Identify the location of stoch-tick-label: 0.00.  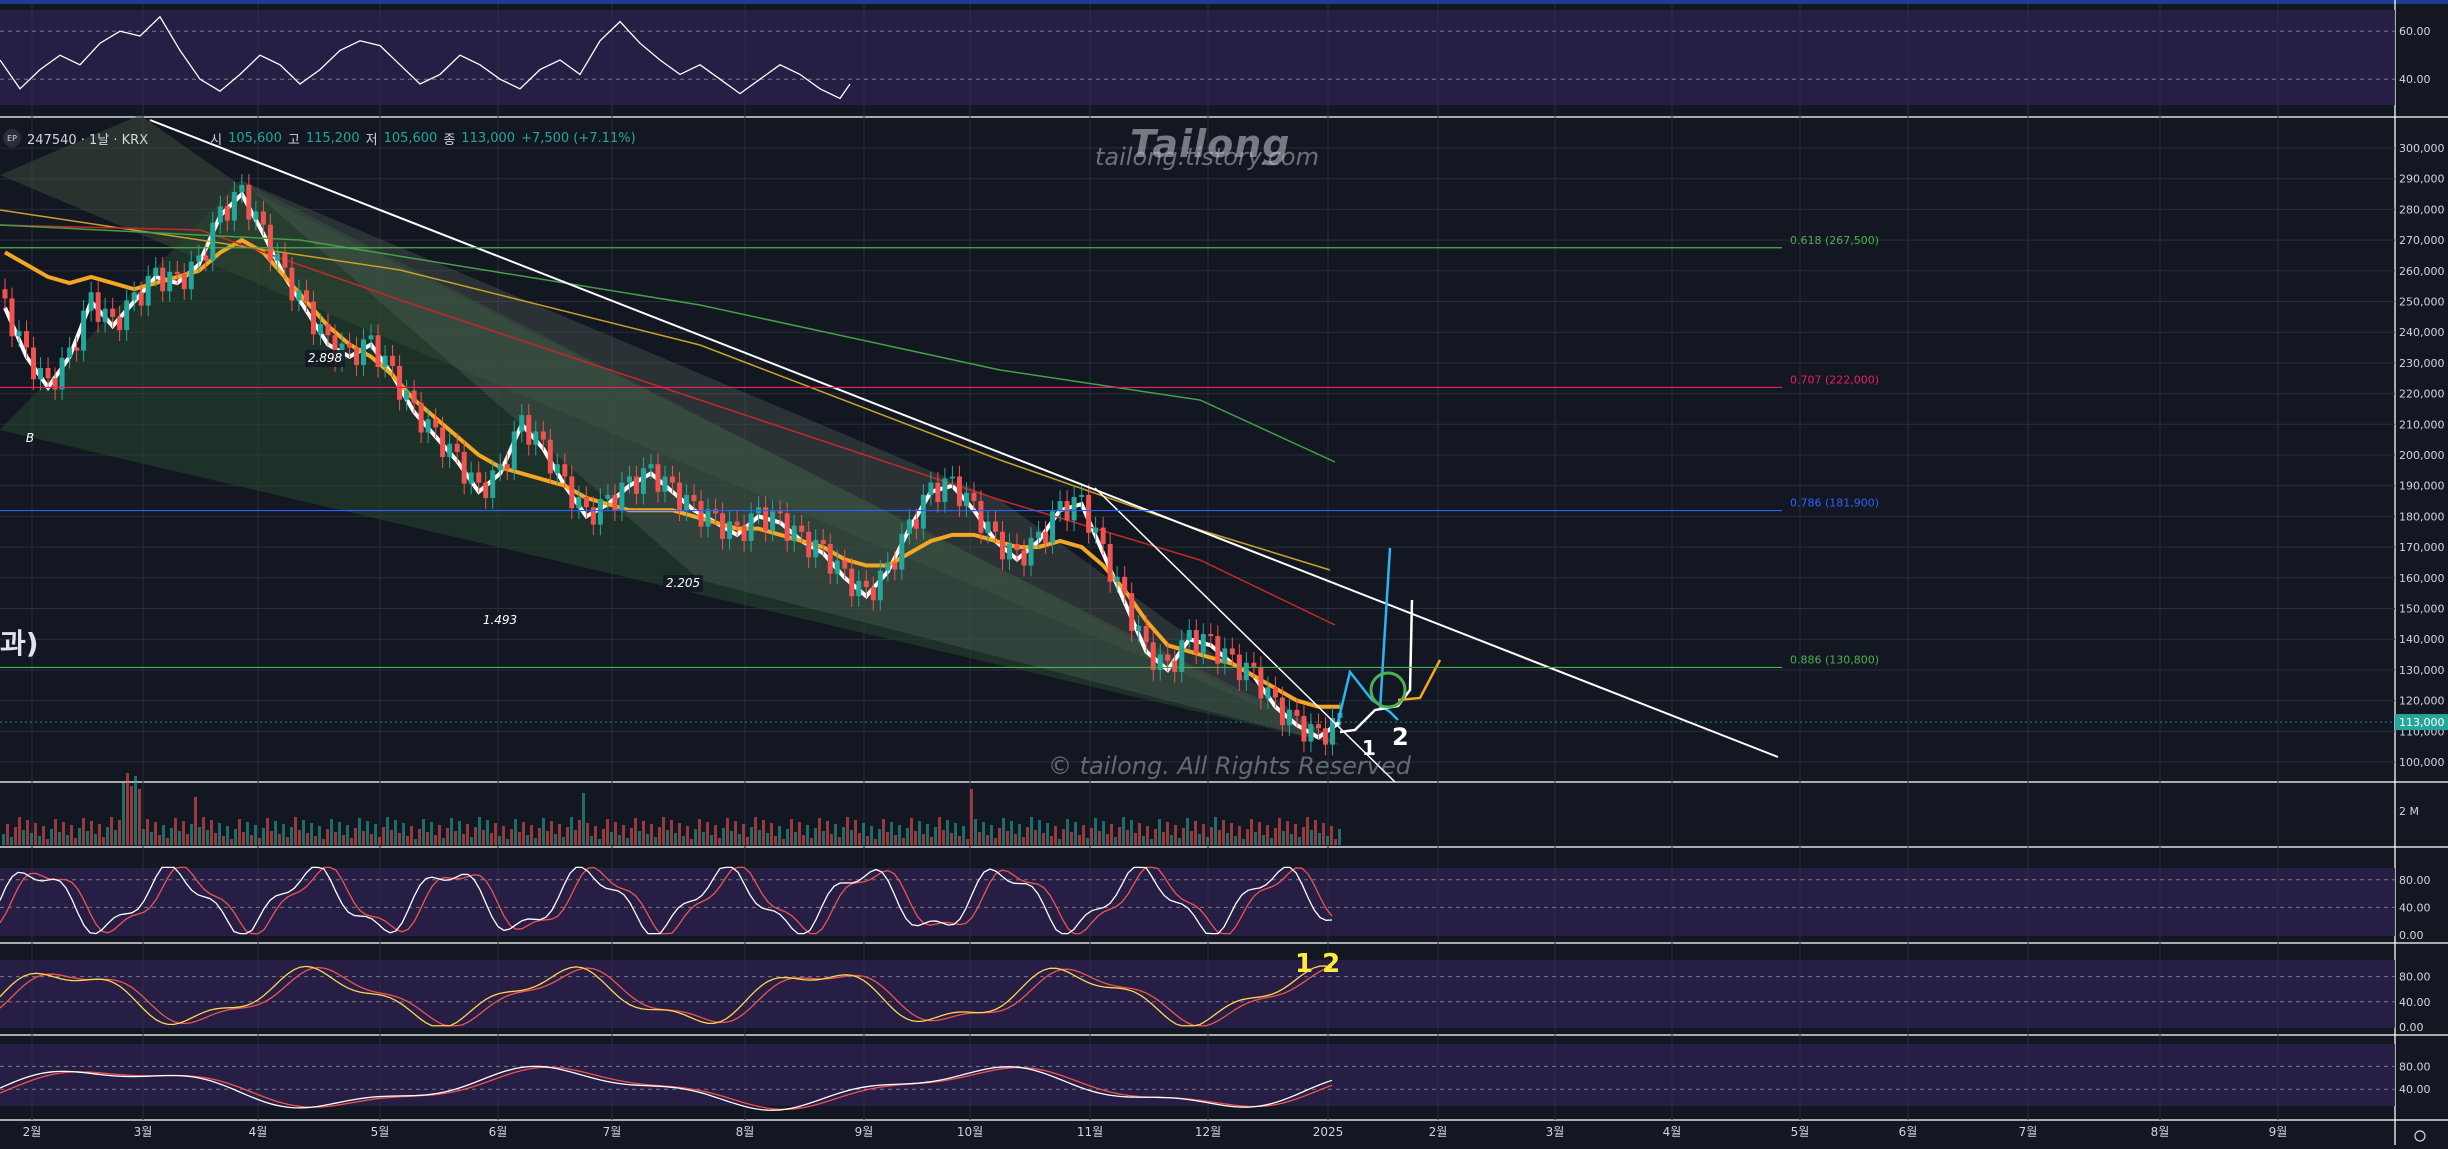
(2411, 1027).